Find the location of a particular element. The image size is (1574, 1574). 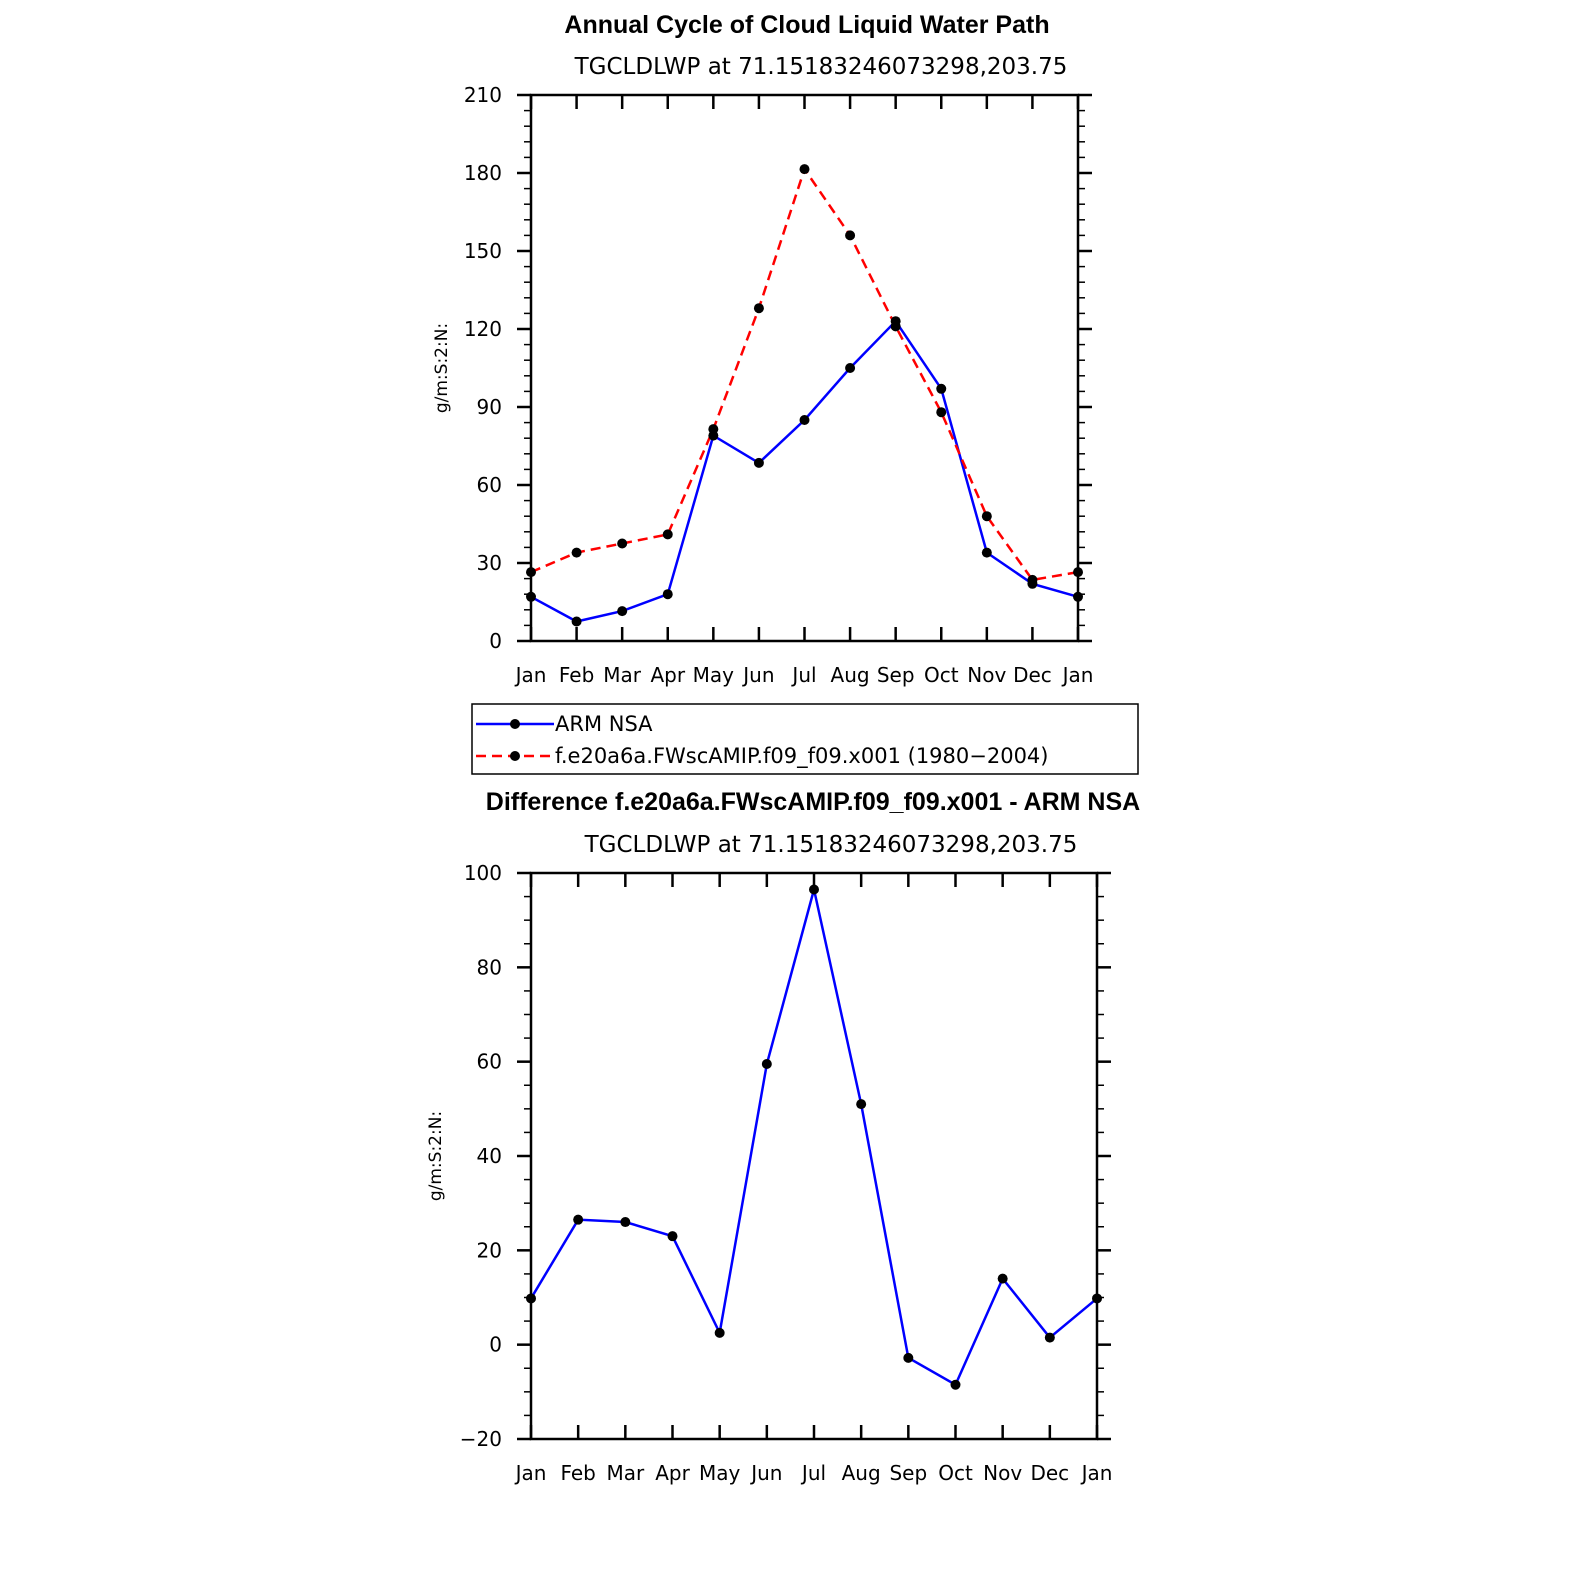

legend-box is located at coordinates (805, 739).